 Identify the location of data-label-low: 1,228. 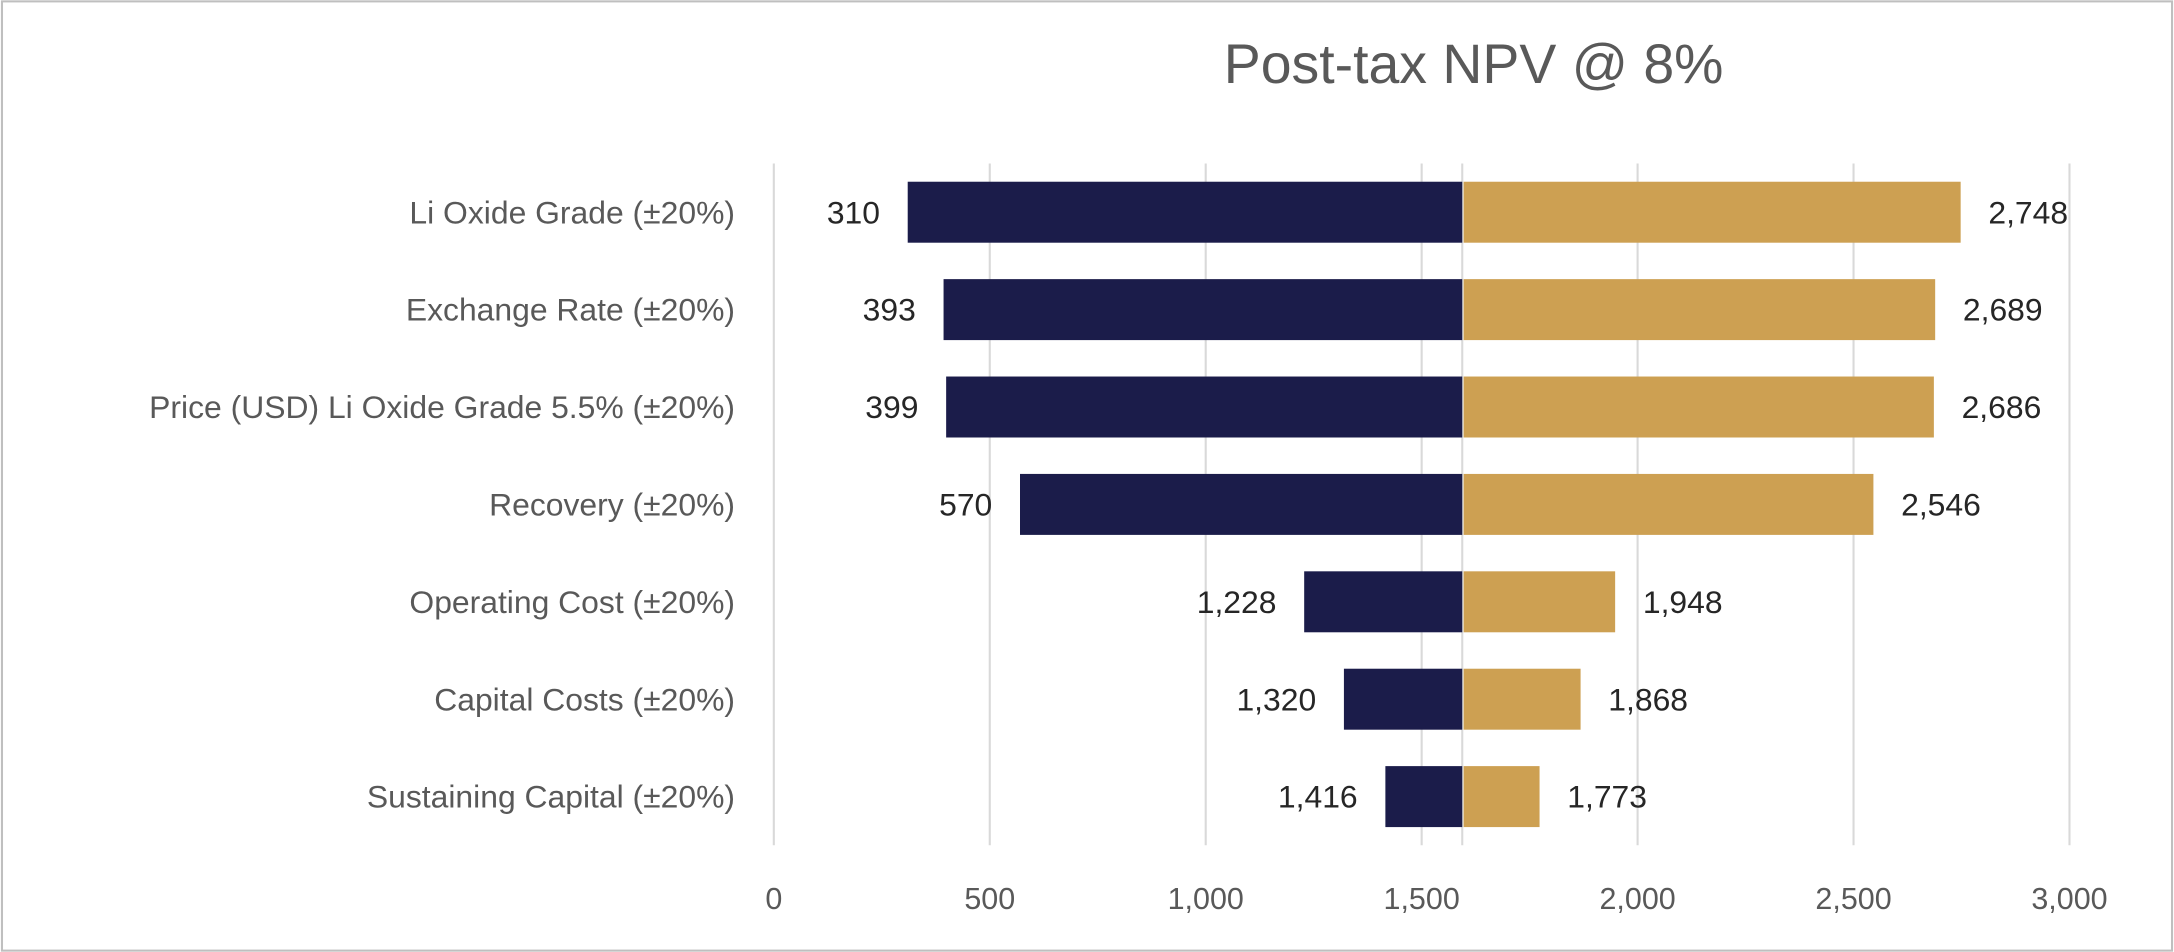
(1237, 602).